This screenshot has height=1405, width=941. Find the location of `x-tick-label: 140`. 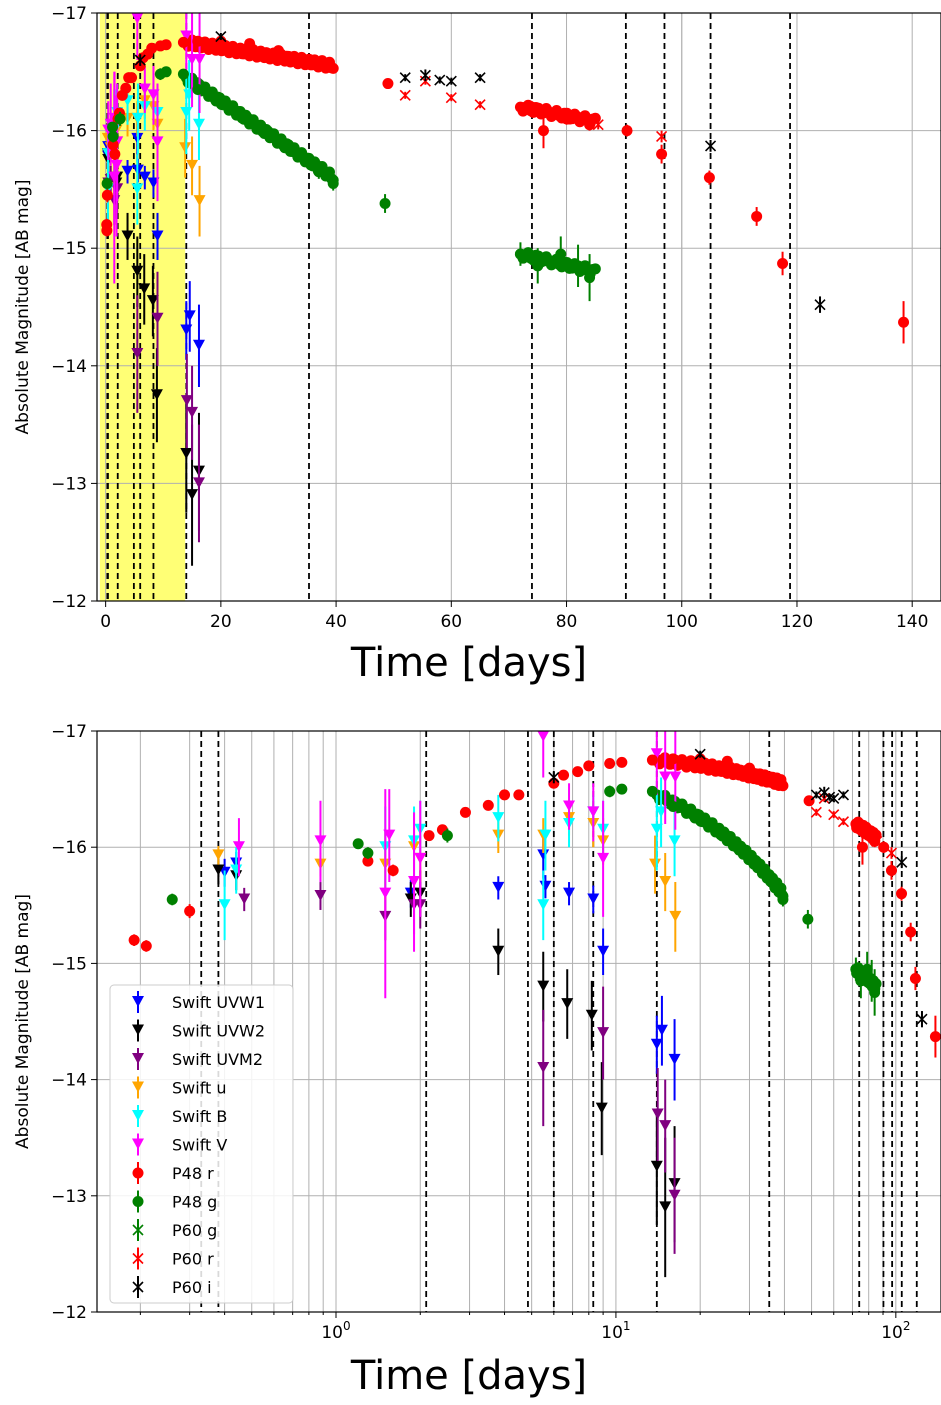

x-tick-label: 140 is located at coordinates (912, 622).